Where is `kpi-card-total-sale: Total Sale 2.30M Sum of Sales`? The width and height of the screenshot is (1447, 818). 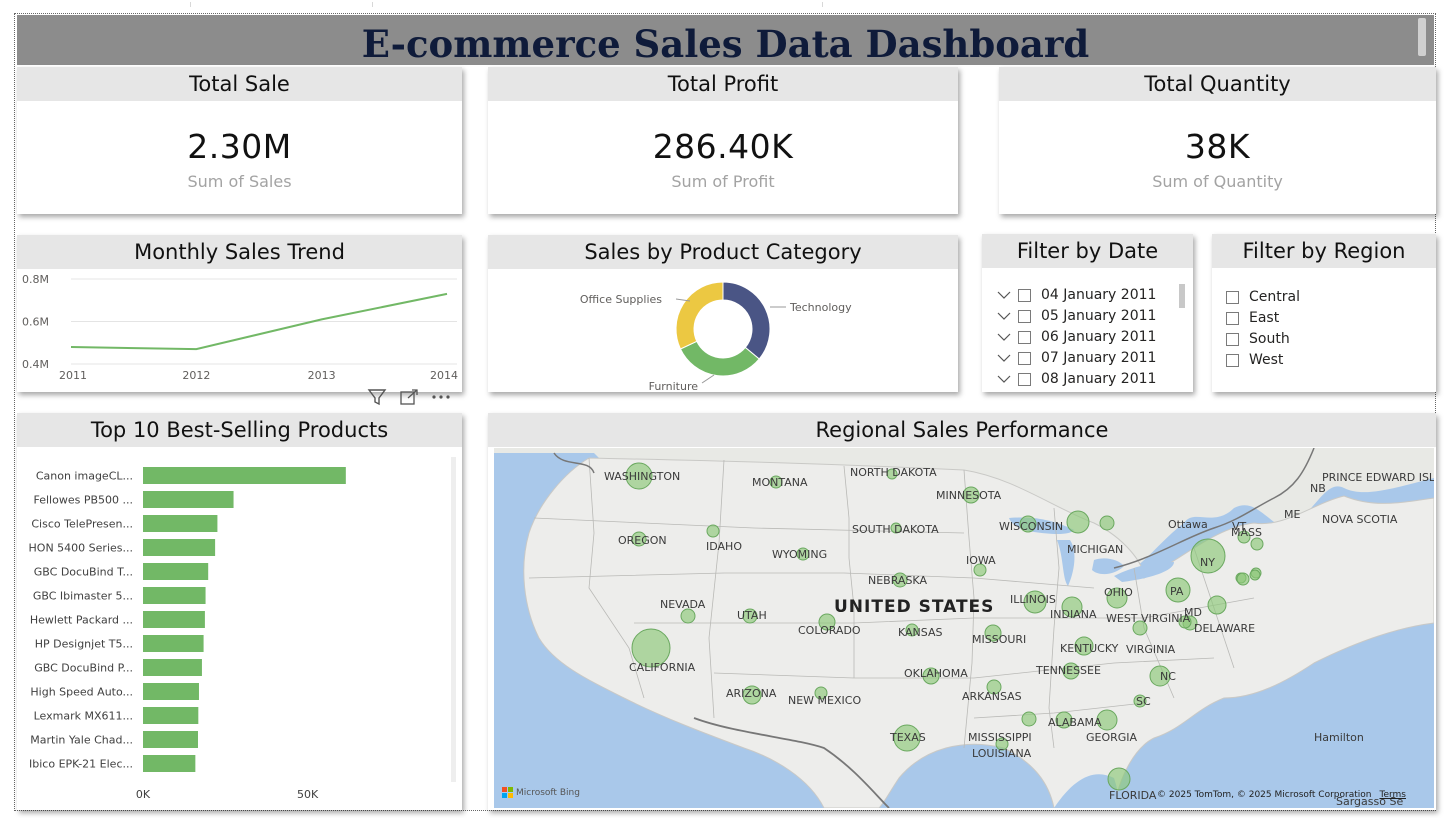 kpi-card-total-sale: Total Sale 2.30M Sum of Sales is located at coordinates (239, 140).